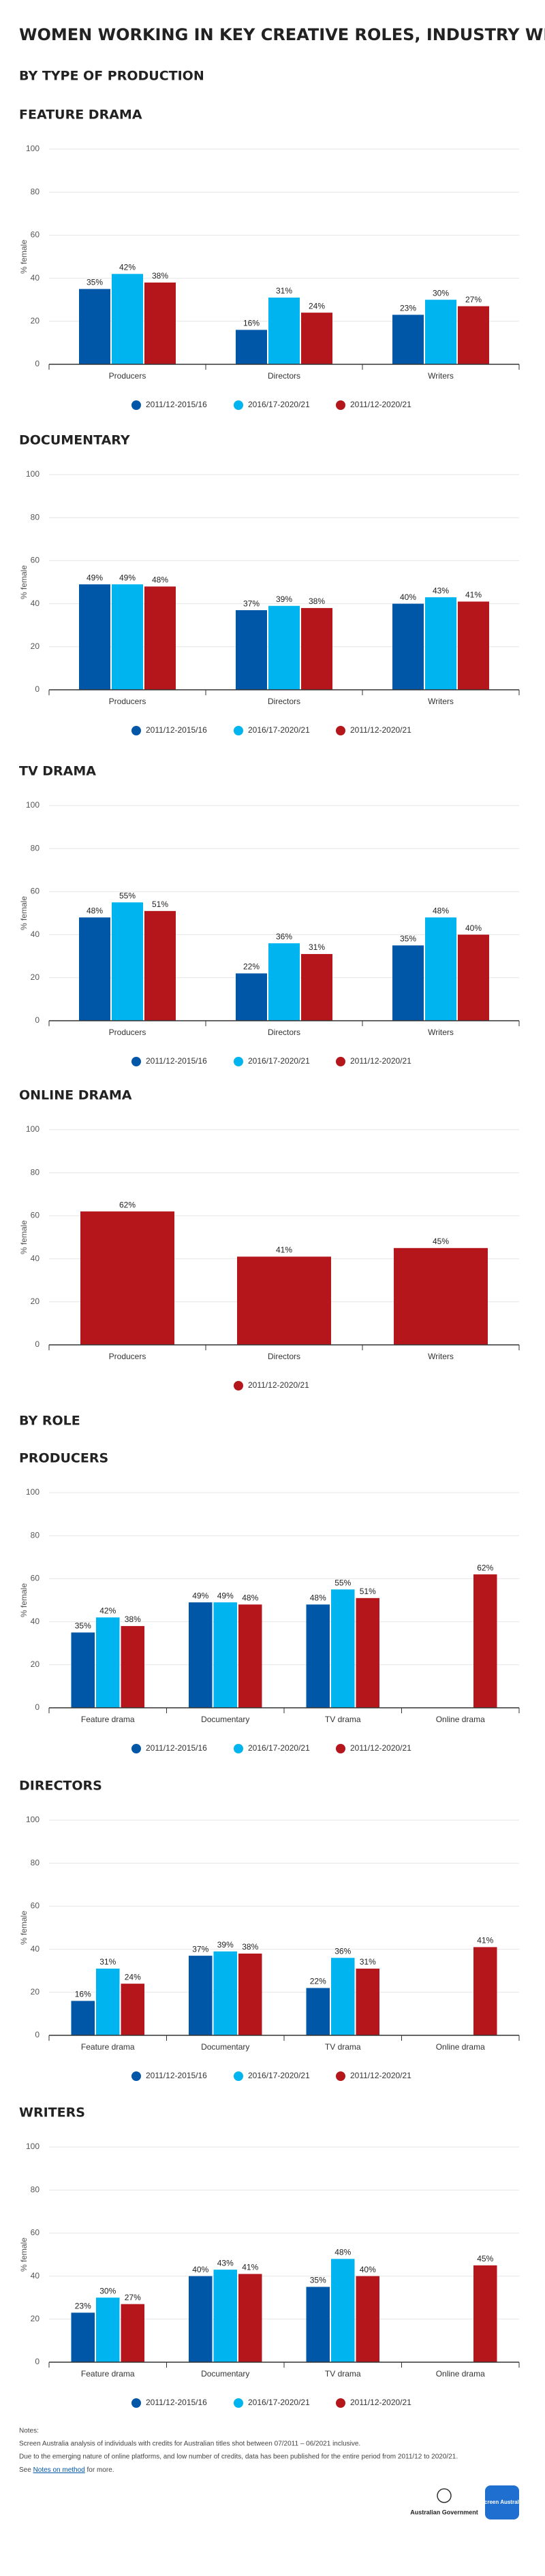  What do you see at coordinates (176, 730) in the screenshot?
I see `legend-label: 2011/12-2015/16` at bounding box center [176, 730].